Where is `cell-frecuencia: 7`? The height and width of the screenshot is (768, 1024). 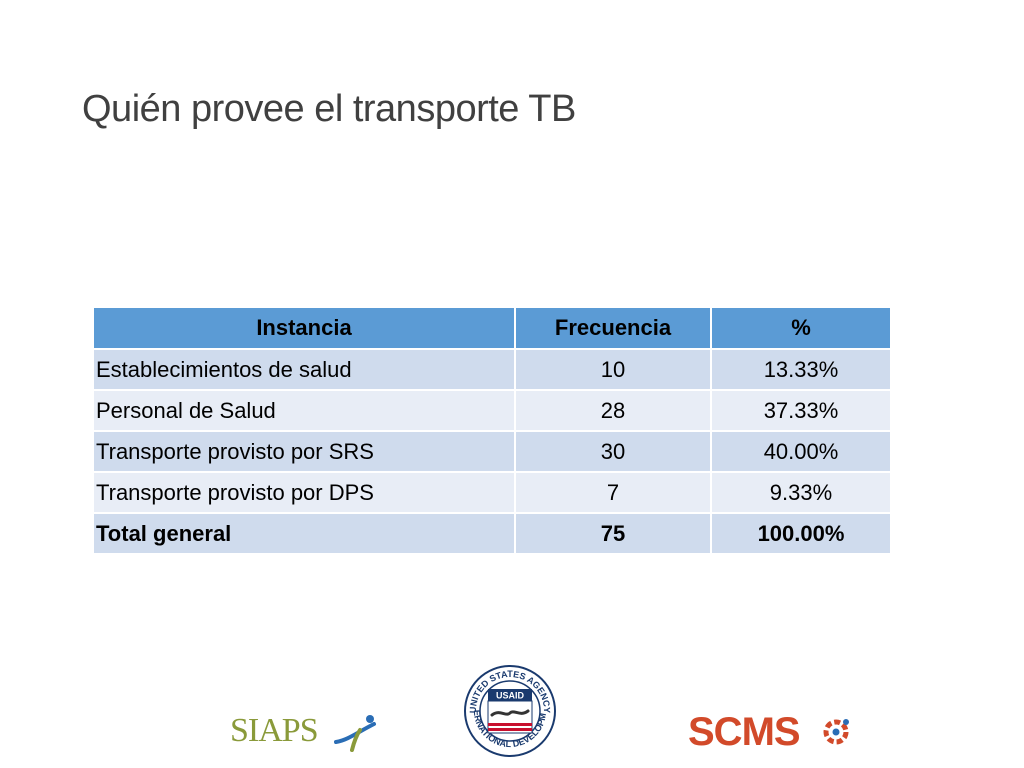
cell-frecuencia: 7 is located at coordinates (614, 493).